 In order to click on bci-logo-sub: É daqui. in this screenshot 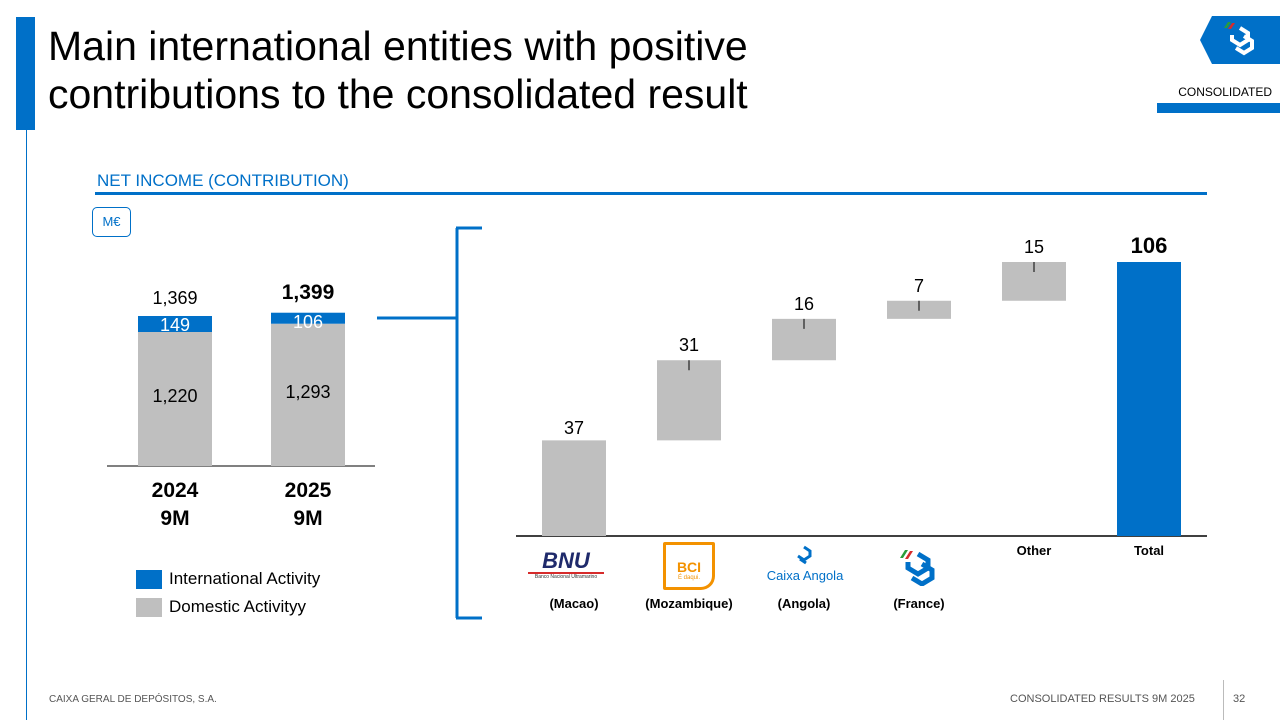, I will do `click(689, 578)`.